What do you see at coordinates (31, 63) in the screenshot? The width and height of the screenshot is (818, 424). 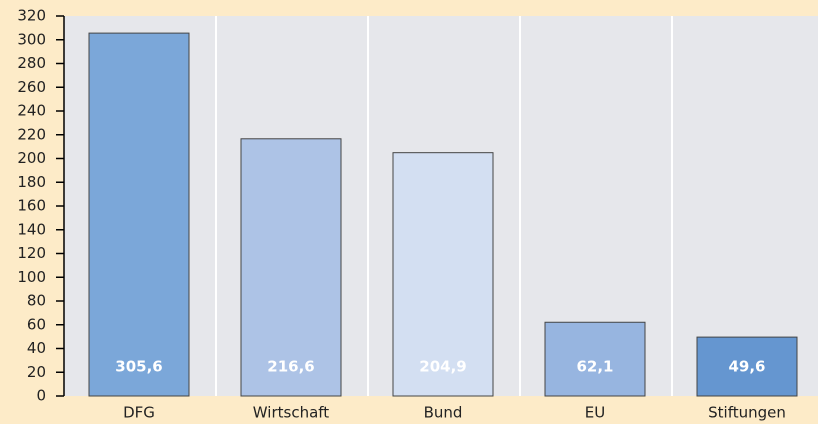 I see `y-tick-label: 280` at bounding box center [31, 63].